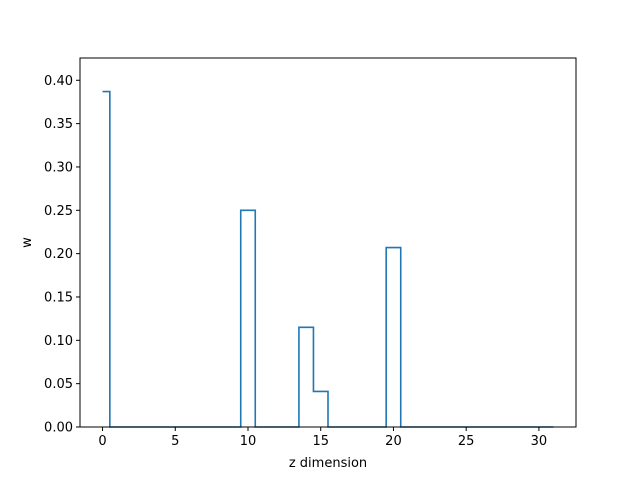 This screenshot has width=640, height=480. What do you see at coordinates (320, 441) in the screenshot?
I see `x-tick-label: 15` at bounding box center [320, 441].